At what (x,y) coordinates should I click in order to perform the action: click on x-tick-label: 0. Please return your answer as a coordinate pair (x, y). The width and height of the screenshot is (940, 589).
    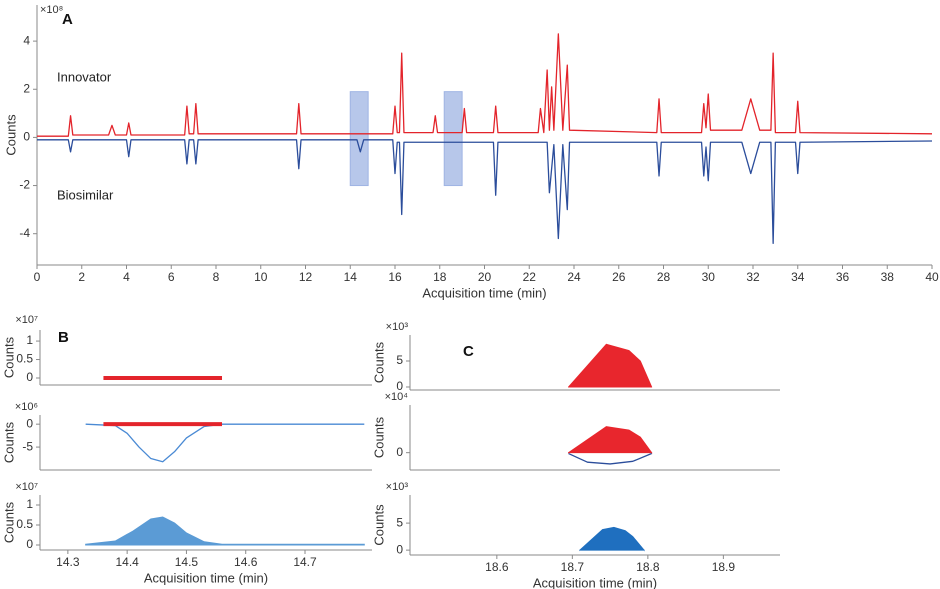
    Looking at the image, I should click on (37, 277).